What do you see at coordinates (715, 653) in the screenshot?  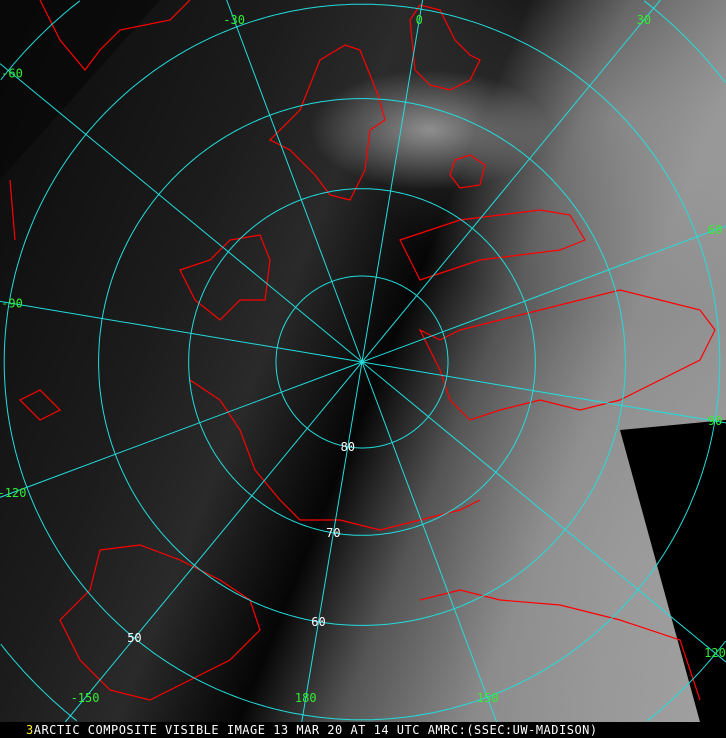 I see `lon-label: 120` at bounding box center [715, 653].